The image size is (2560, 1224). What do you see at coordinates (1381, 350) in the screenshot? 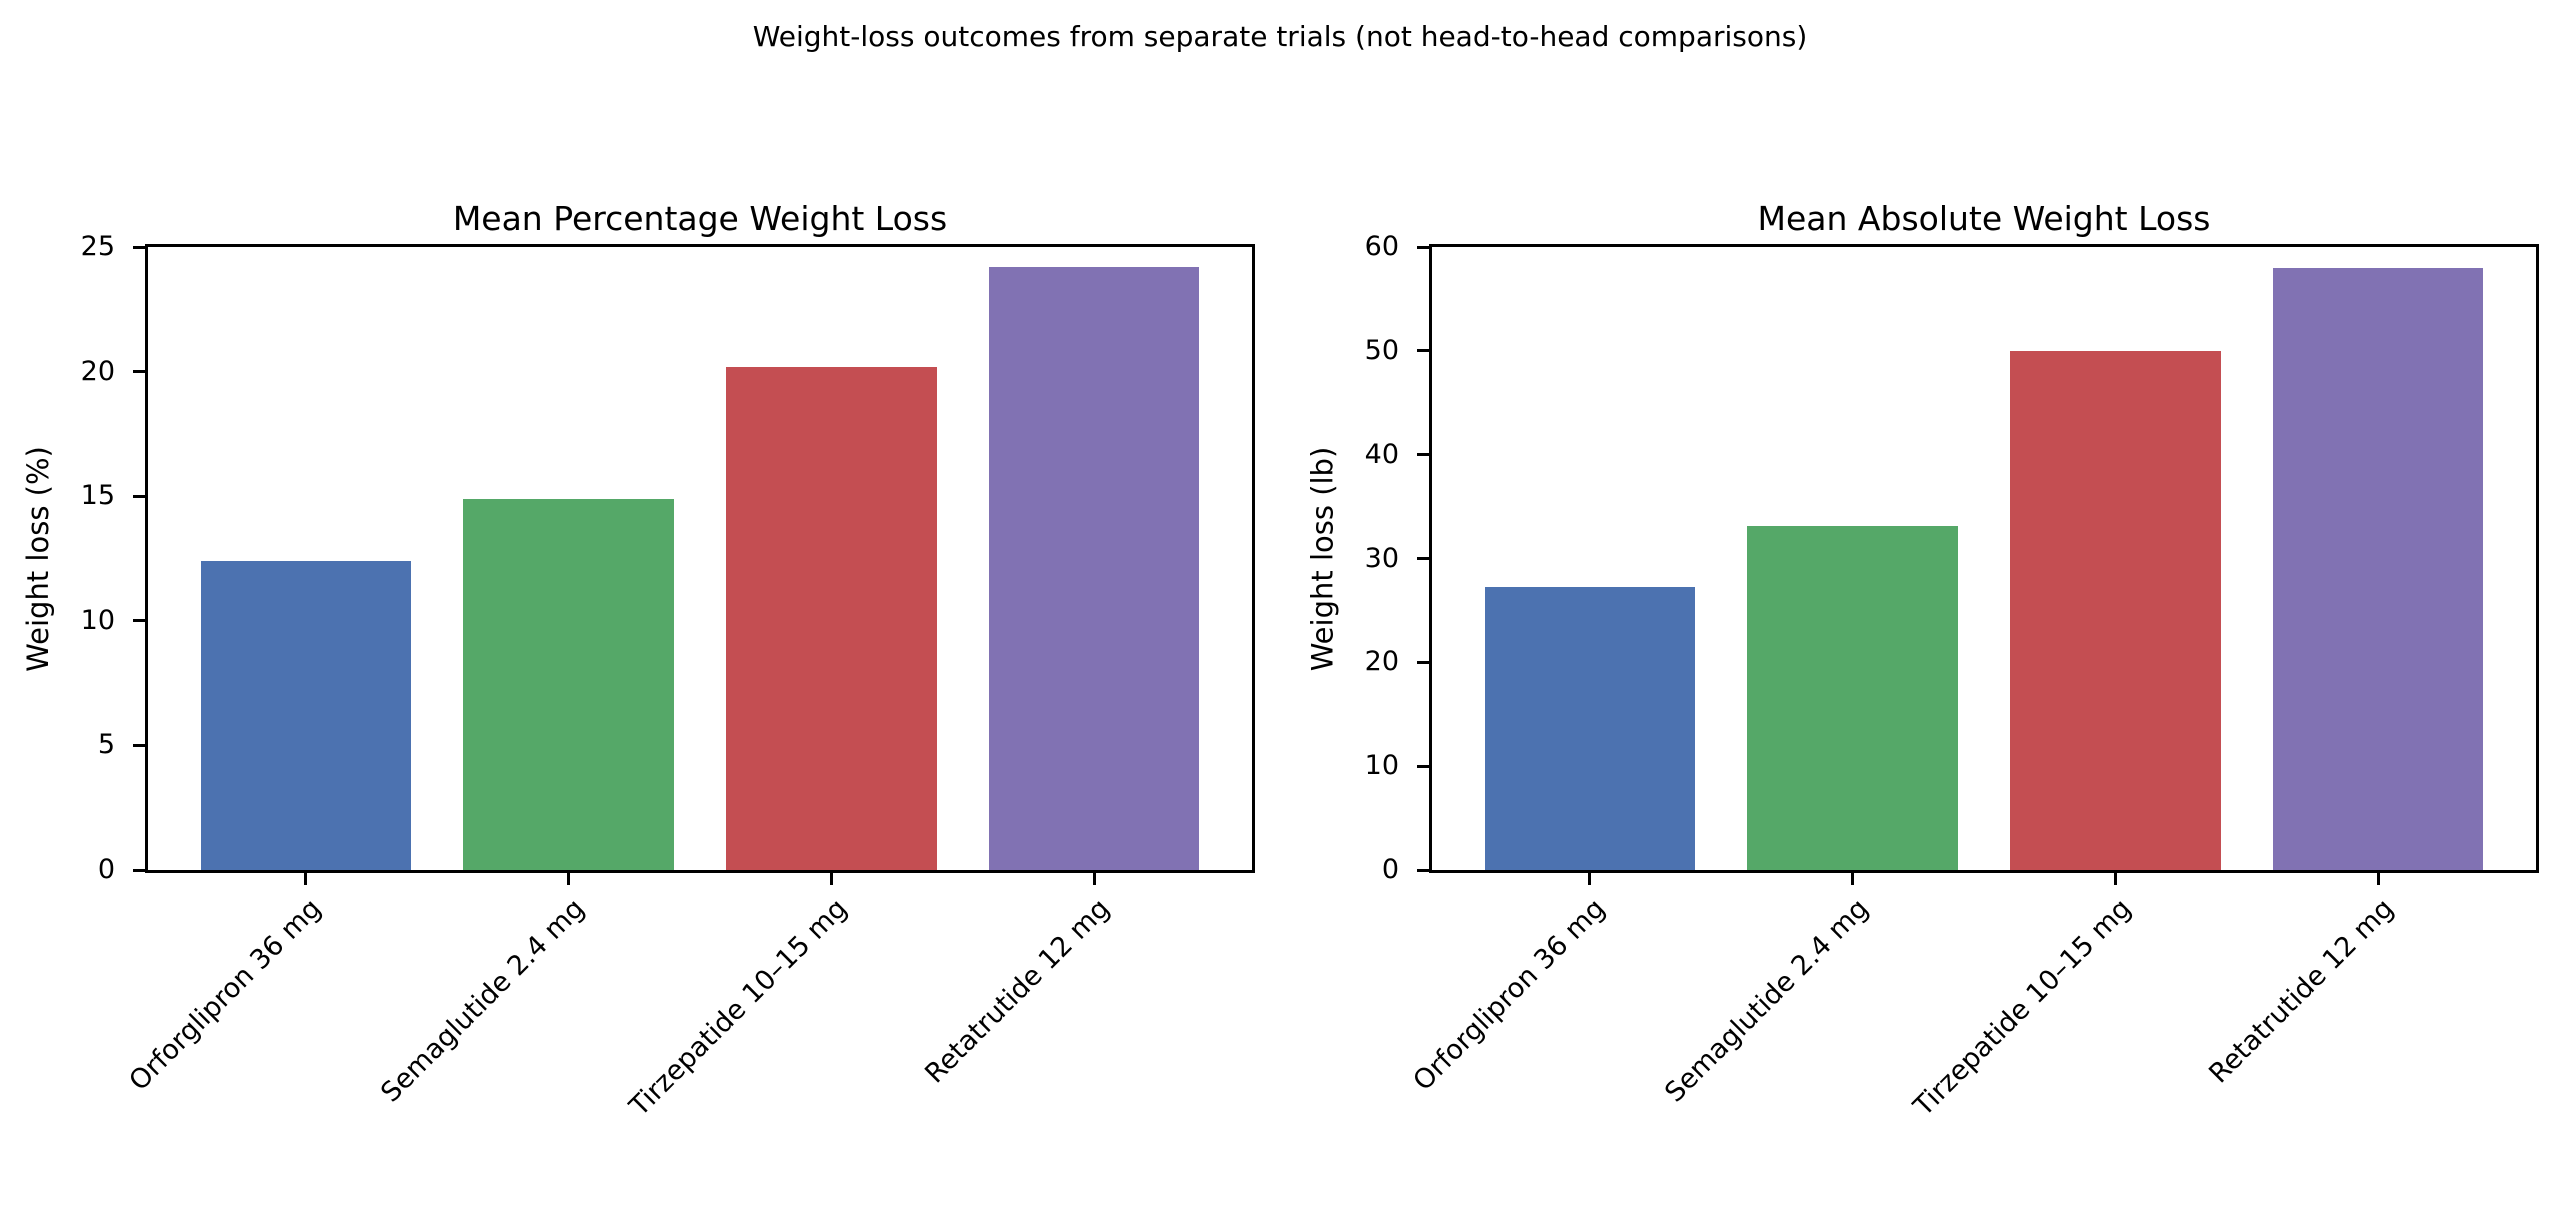
I see `y-tick-label: 50` at bounding box center [1381, 350].